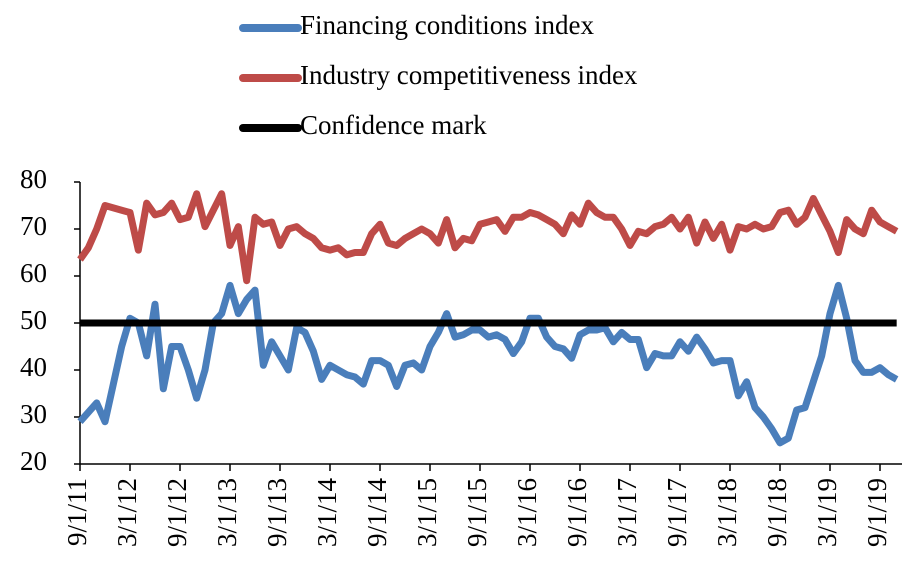 The width and height of the screenshot is (902, 564). I want to click on legend-label: Financing conditions index, so click(447, 25).